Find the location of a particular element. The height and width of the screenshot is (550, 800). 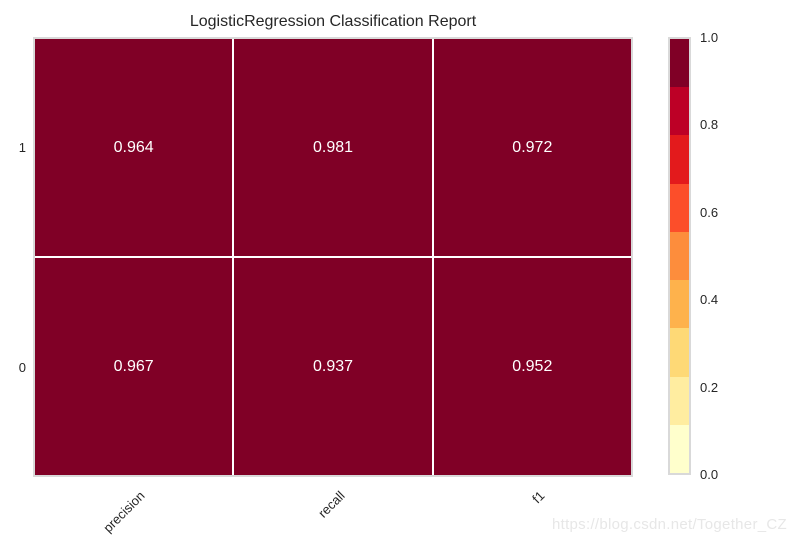

heatmap-cell-1-recall: 0.981 is located at coordinates (333, 147).